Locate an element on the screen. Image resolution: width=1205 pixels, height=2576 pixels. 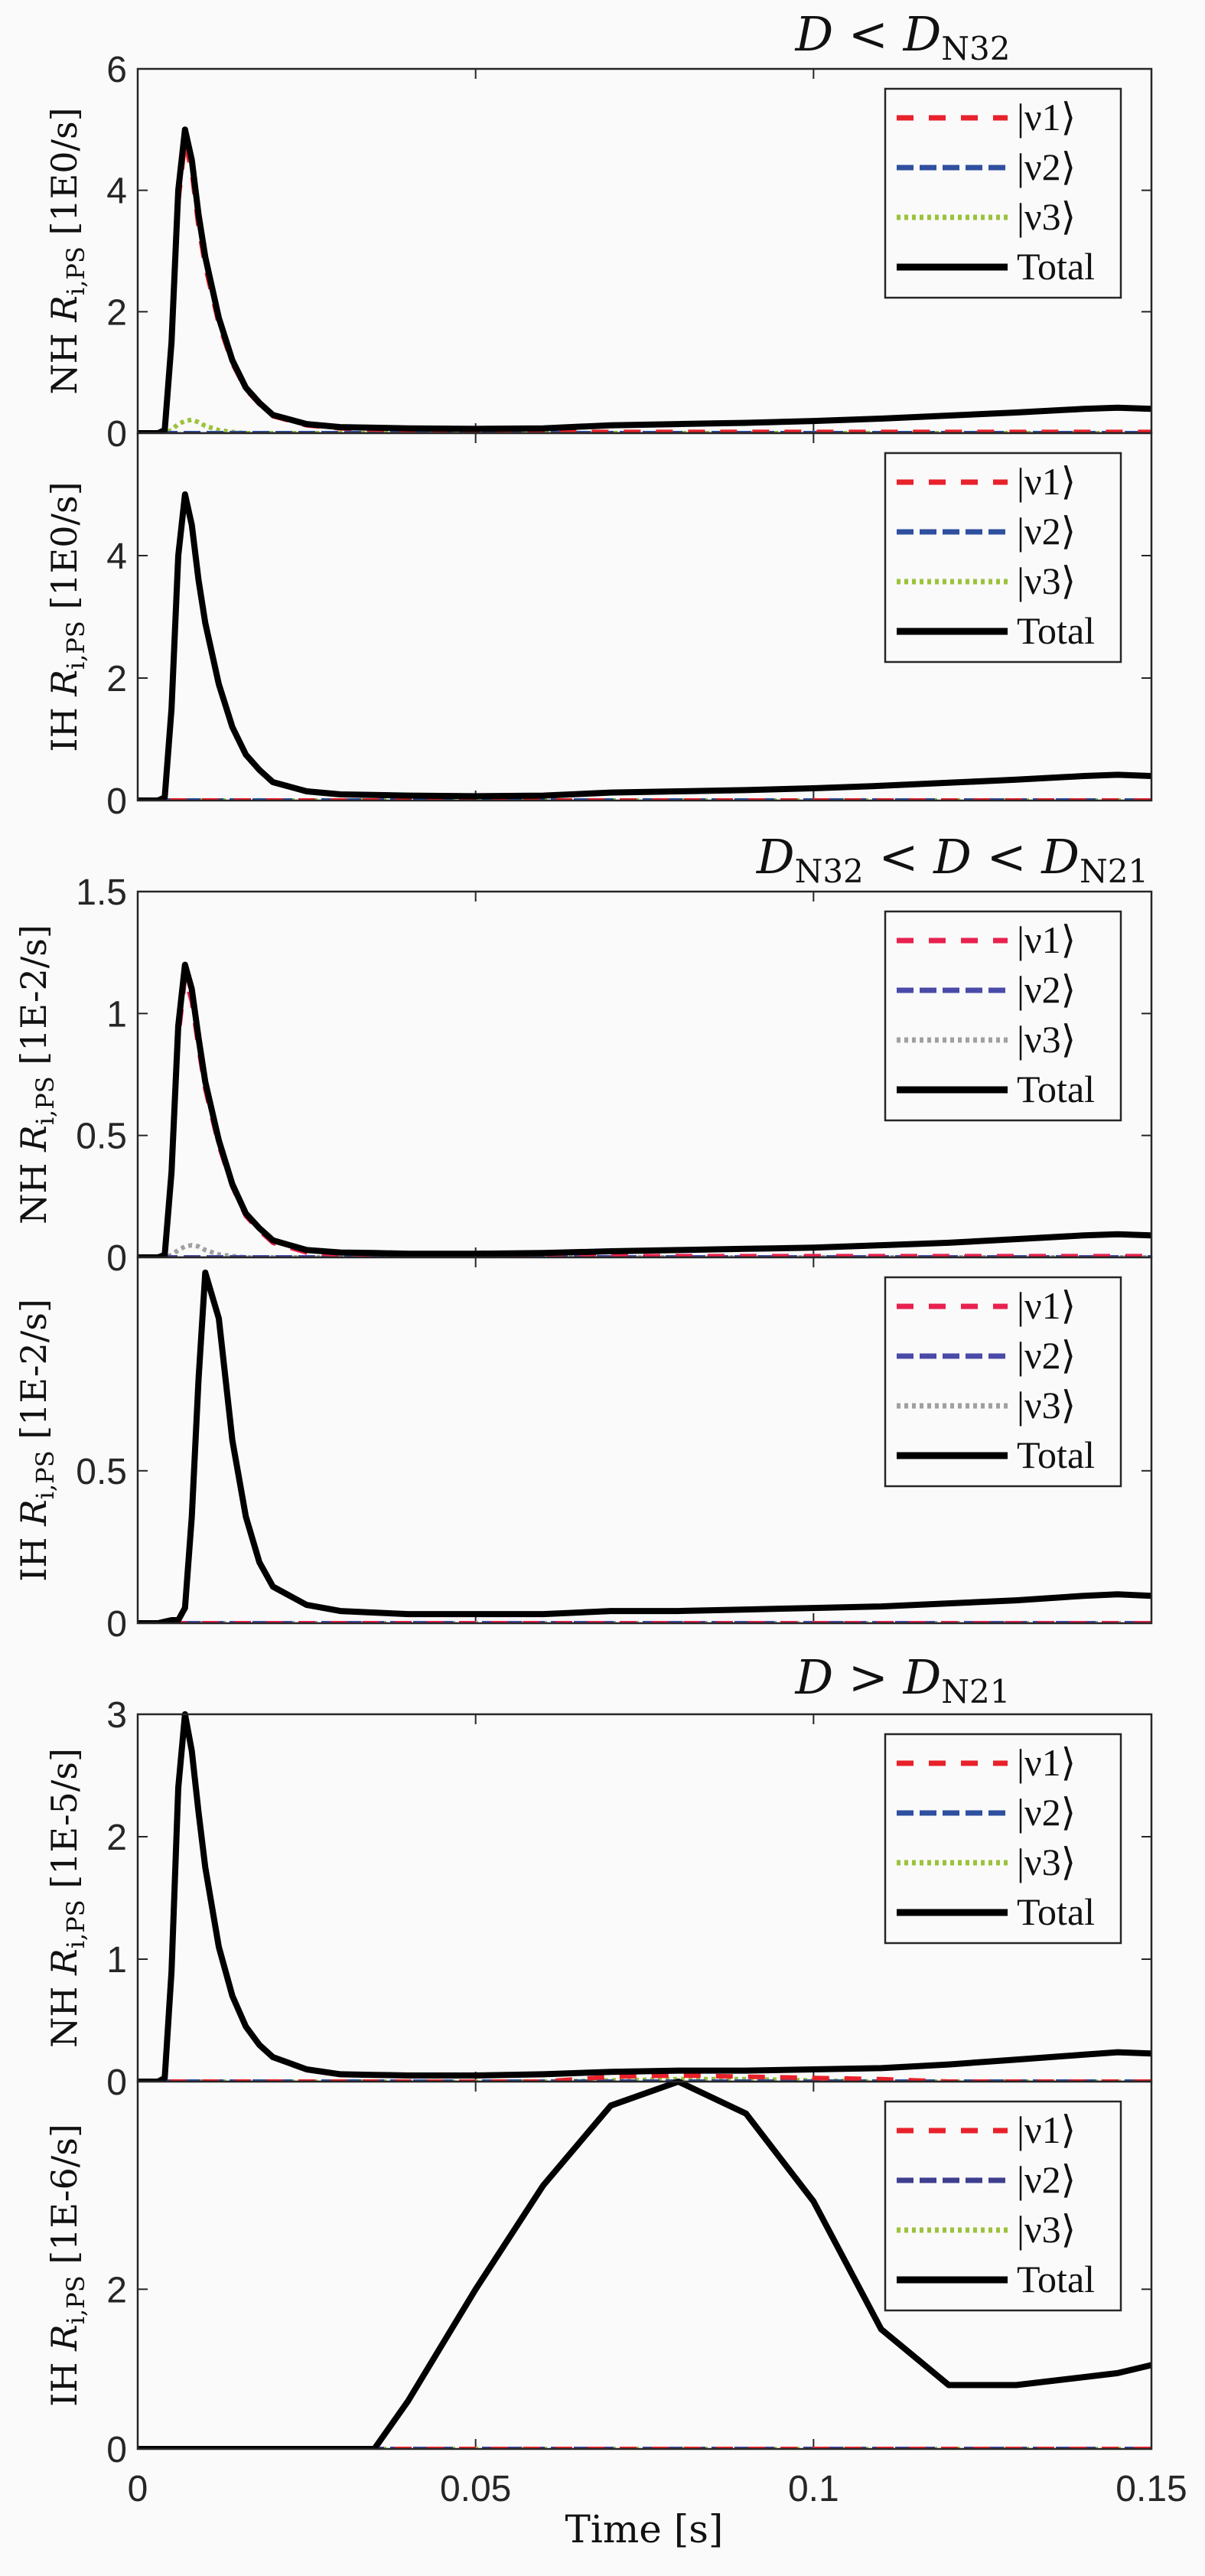
y-axis-label: NH Ri,PS [1E-2/s] is located at coordinates (36, 1074).